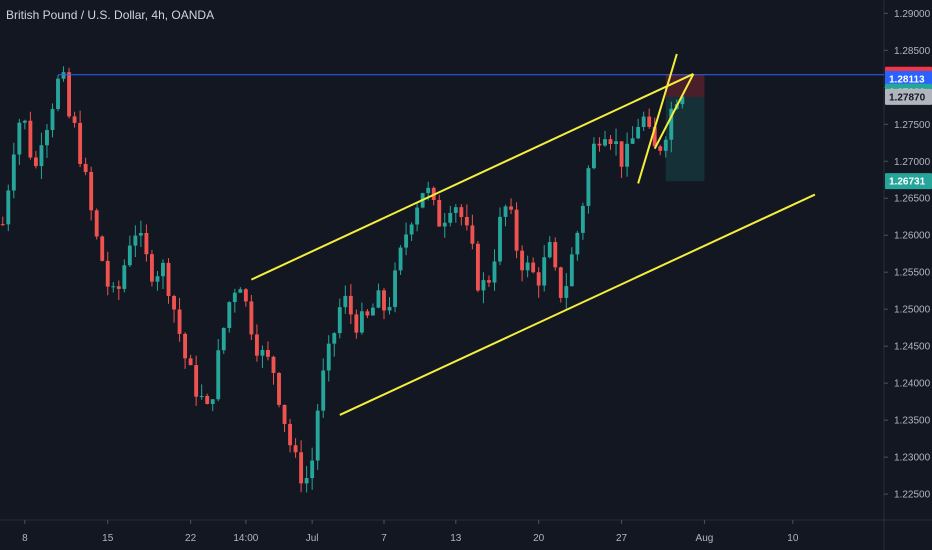  What do you see at coordinates (110, 15) in the screenshot?
I see `chart-title: British Pound / U.S. Dollar, 4h, OANDA` at bounding box center [110, 15].